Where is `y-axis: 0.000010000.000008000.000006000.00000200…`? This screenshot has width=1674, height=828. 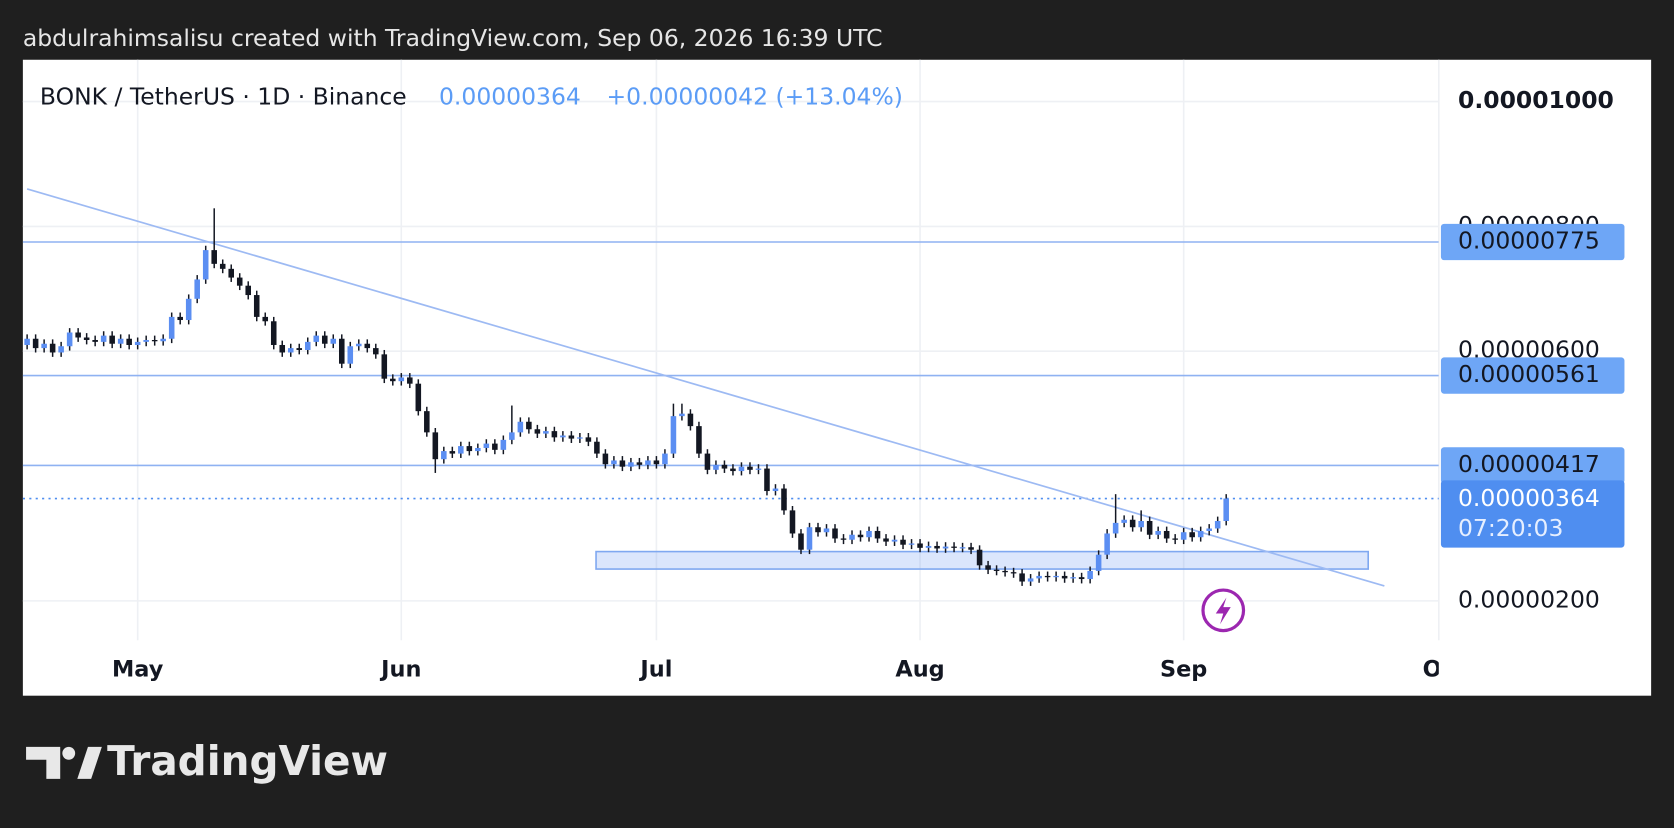
y-axis: 0.000010000.000008000.000006000.00000200… is located at coordinates (1532, 349).